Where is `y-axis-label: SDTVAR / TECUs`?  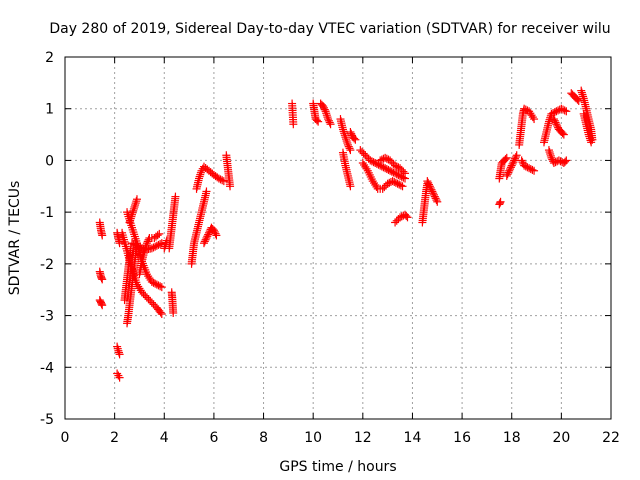
y-axis-label: SDTVAR / TECUs is located at coordinates (15, 238).